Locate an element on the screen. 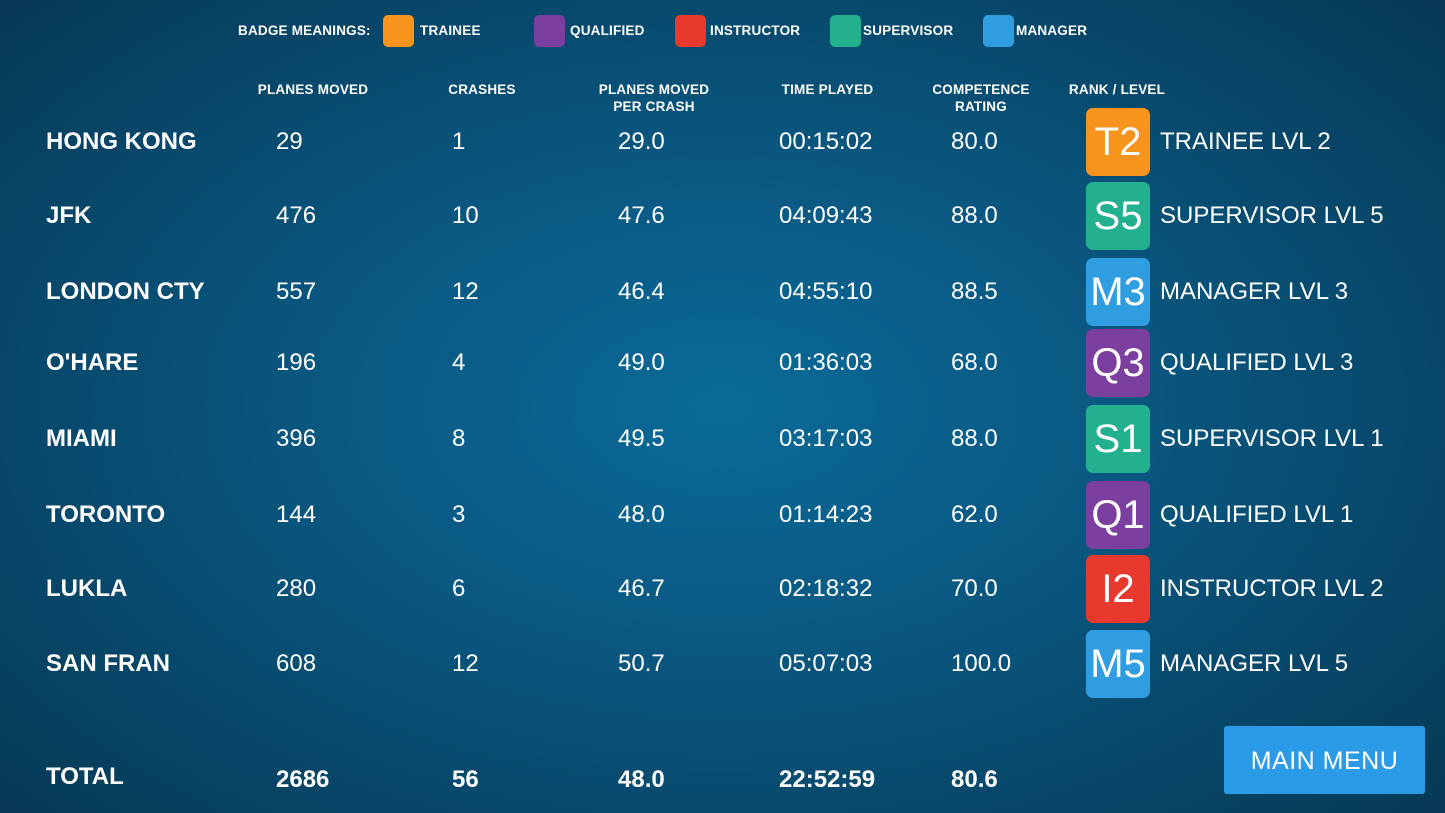 Image resolution: width=1445 pixels, height=813 pixels. total-crashes: 56 is located at coordinates (465, 779).